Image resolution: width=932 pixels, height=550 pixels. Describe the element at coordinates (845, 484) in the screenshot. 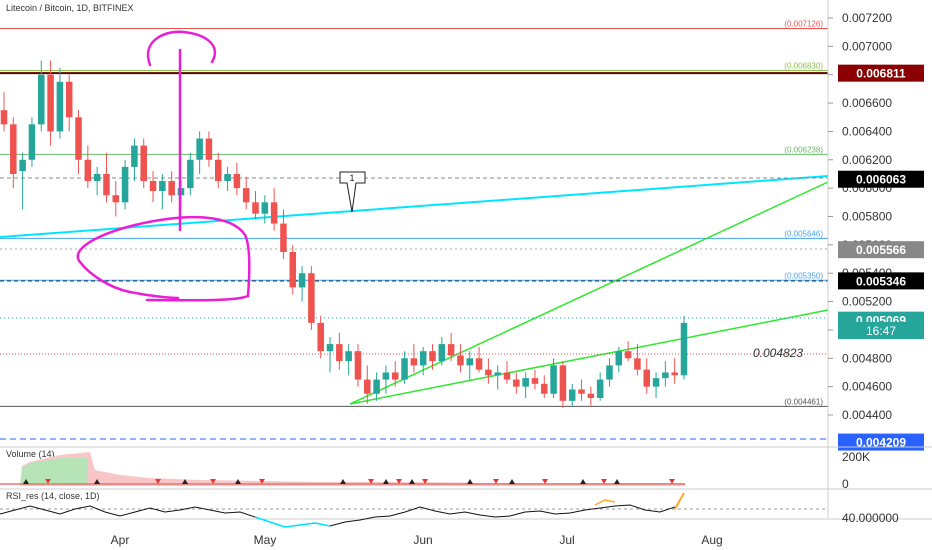

I see `volume-tick-0: 0` at that location.